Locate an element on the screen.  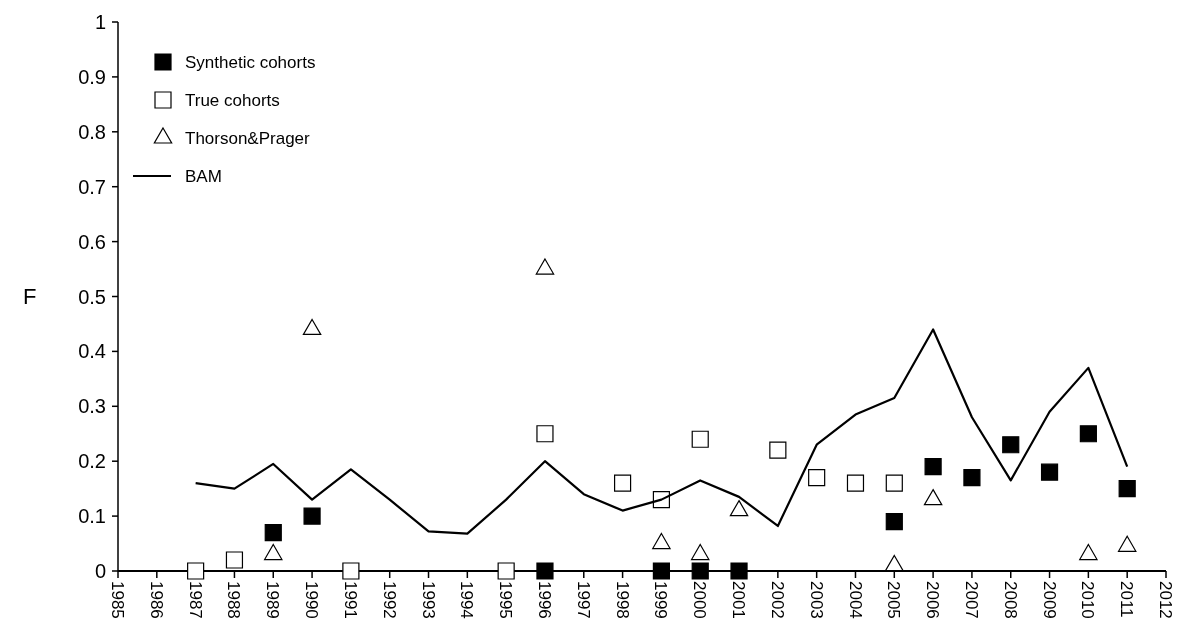
x-tick-label: 1986 is located at coordinates (156, 600).